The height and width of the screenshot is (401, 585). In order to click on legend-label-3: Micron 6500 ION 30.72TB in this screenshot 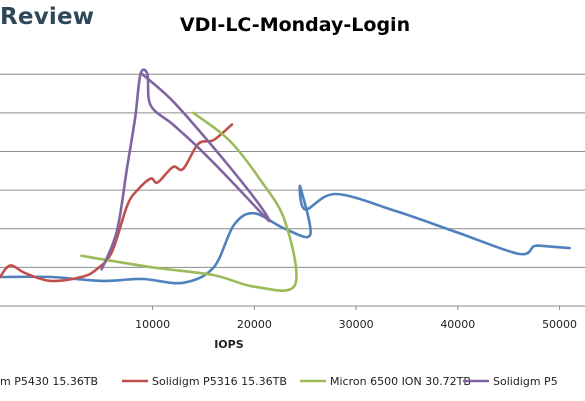, I will do `click(400, 381)`.